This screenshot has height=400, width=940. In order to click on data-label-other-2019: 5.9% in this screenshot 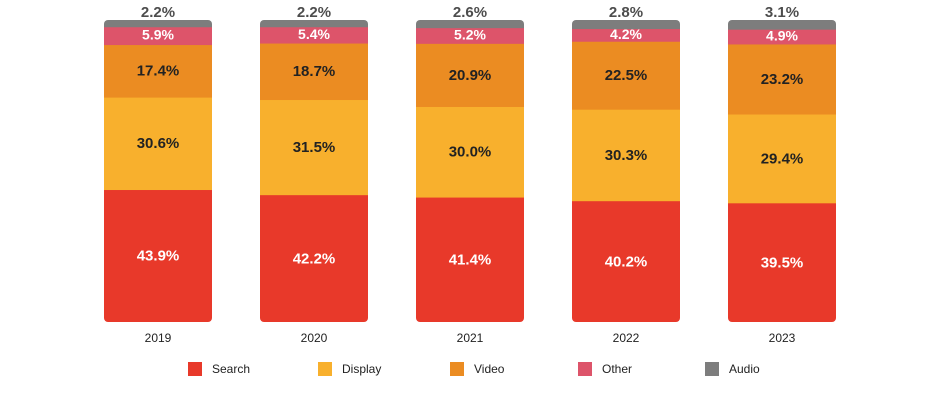, I will do `click(158, 35)`.